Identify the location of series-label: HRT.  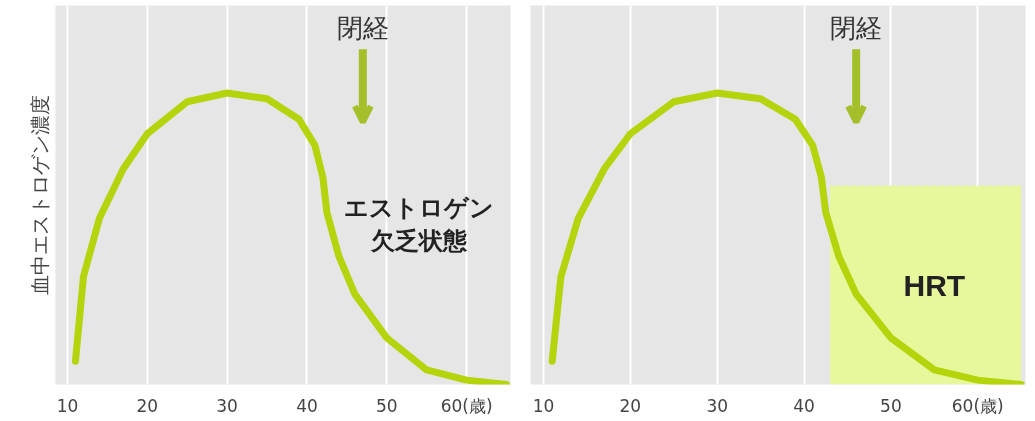
(934, 285).